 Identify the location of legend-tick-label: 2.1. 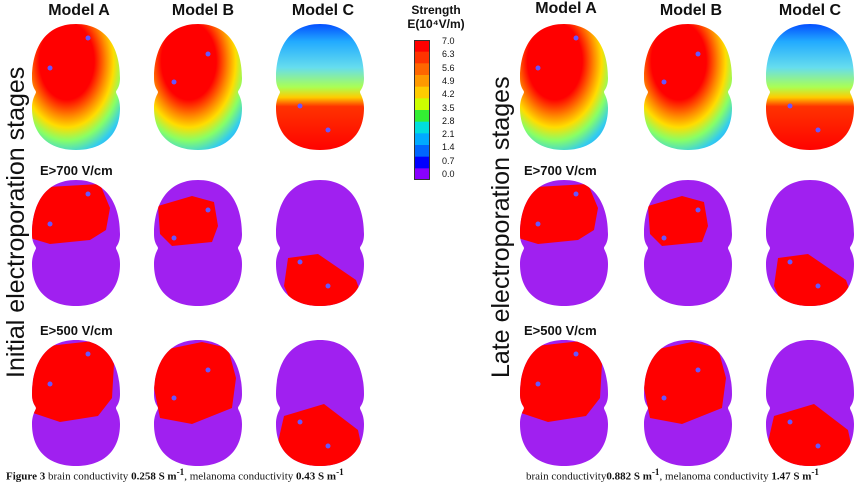
(448, 134).